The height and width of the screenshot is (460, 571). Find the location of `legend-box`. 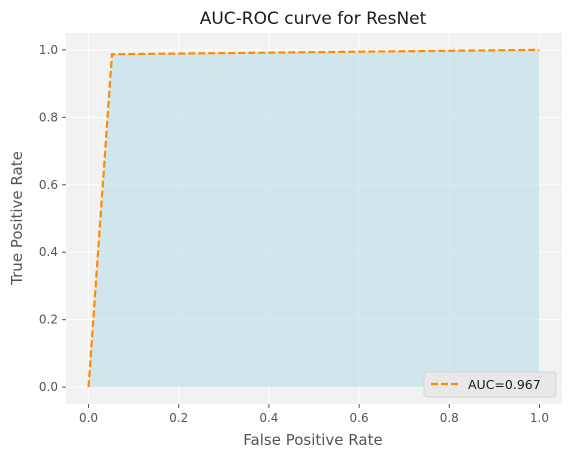

legend-box is located at coordinates (490, 384).